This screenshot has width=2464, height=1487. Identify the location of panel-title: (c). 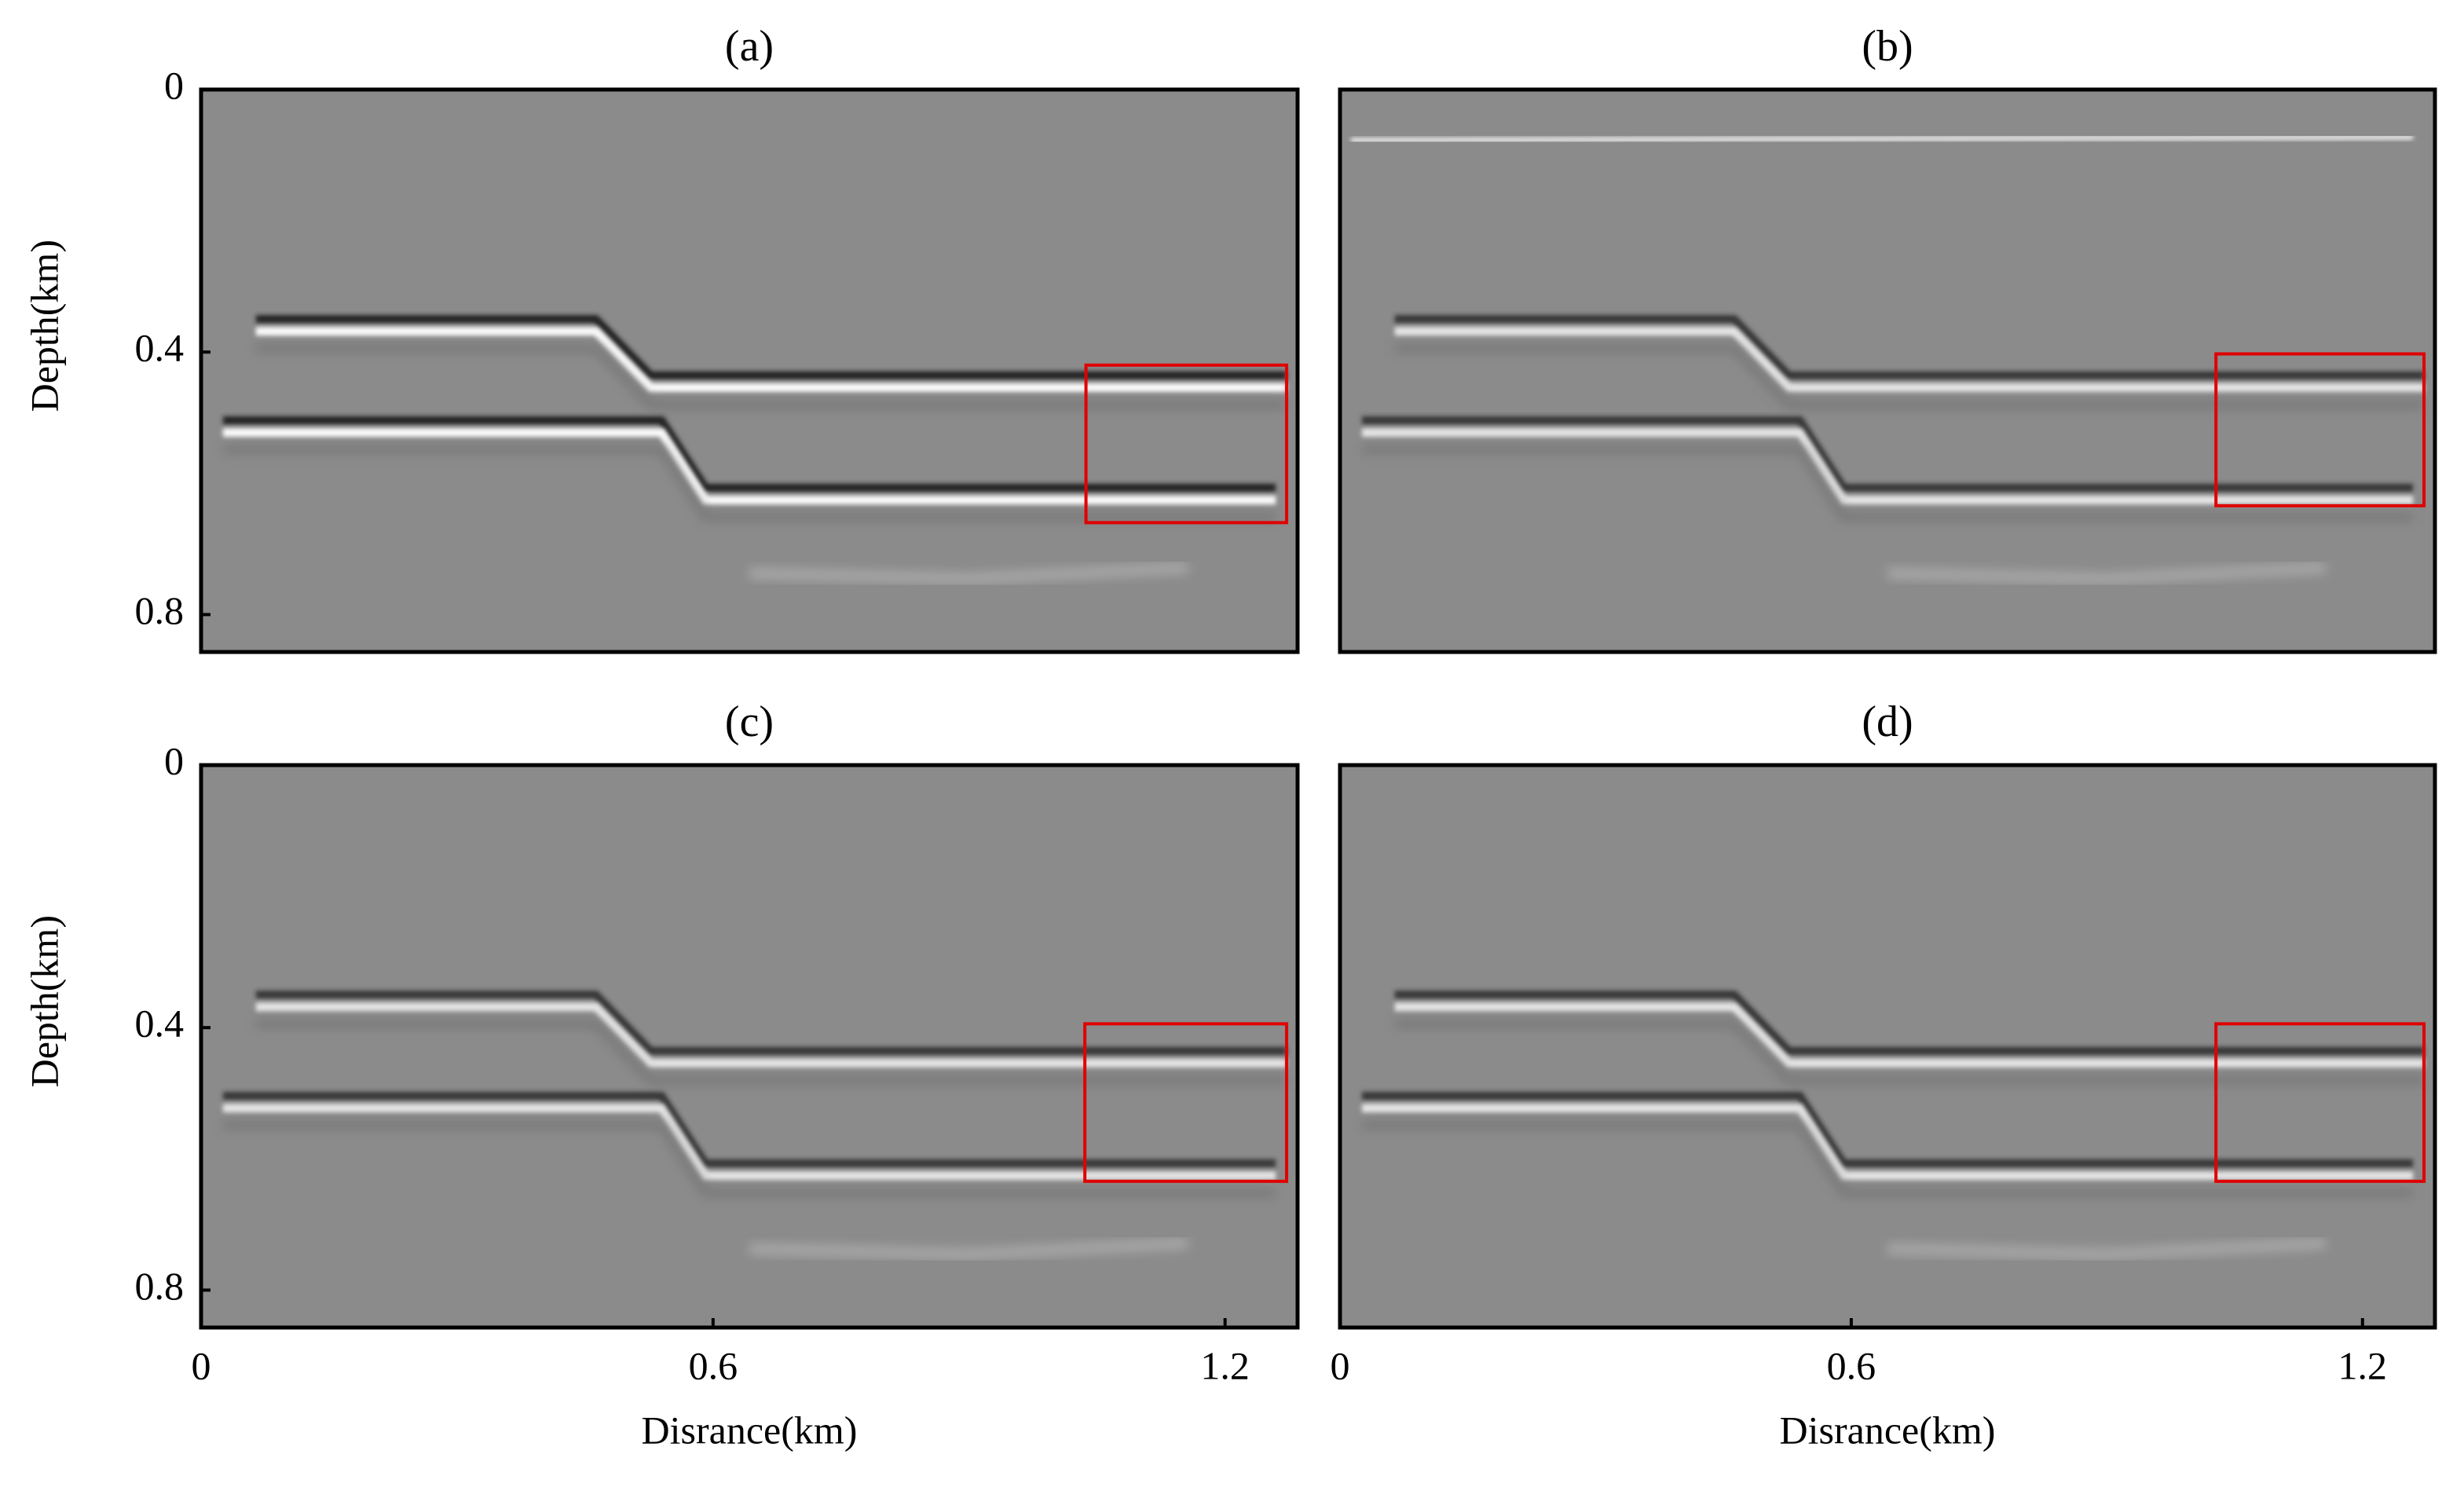
(749, 722).